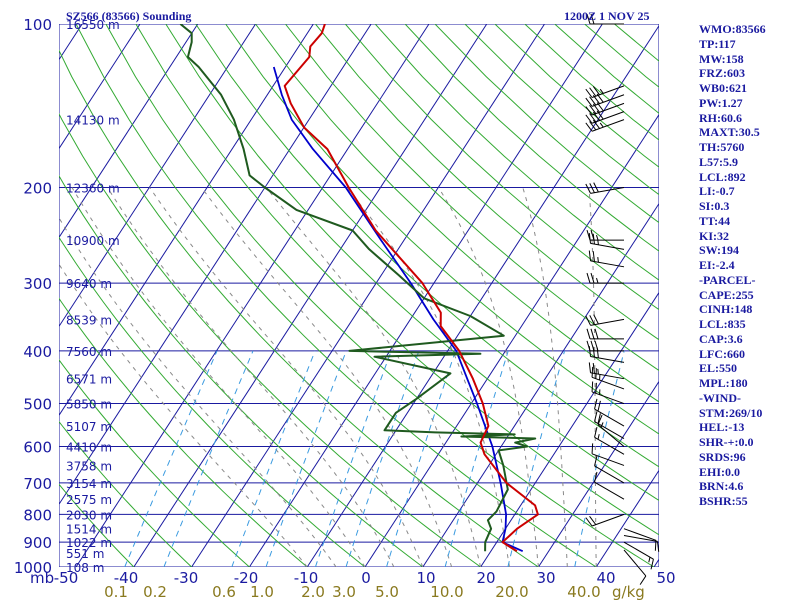  What do you see at coordinates (85, 568) in the screenshot?
I see `height-label: 108 m` at bounding box center [85, 568].